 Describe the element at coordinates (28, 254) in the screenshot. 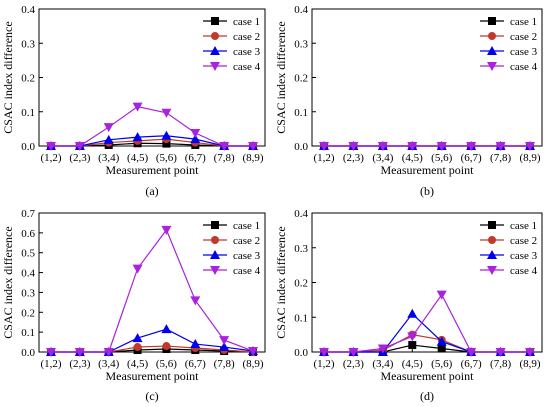

I see `y-tick-label: 0.5` at that location.